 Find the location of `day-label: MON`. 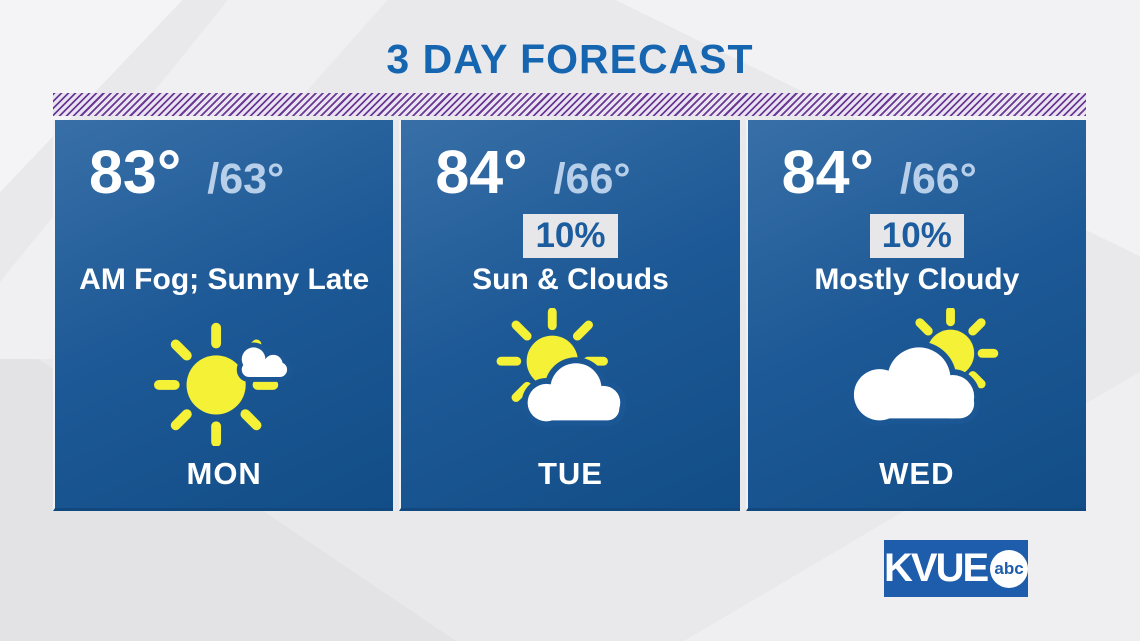

day-label: MON is located at coordinates (224, 473).